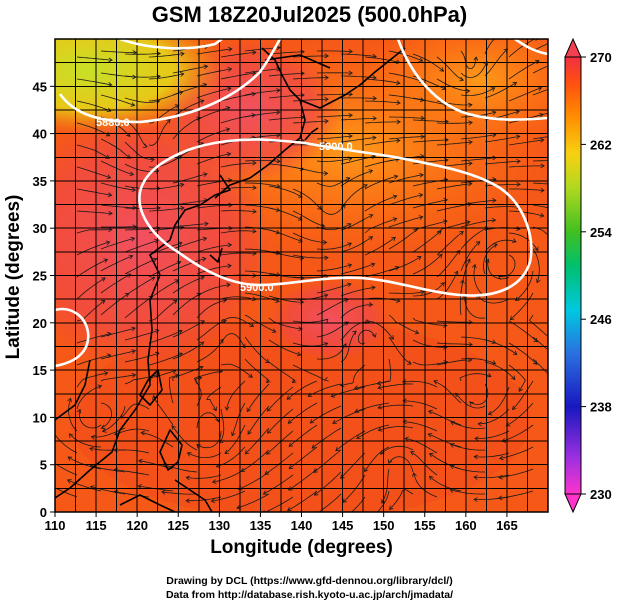 The image size is (619, 605). What do you see at coordinates (472, 80) in the screenshot?
I see `contour-5880-northeast` at bounding box center [472, 80].